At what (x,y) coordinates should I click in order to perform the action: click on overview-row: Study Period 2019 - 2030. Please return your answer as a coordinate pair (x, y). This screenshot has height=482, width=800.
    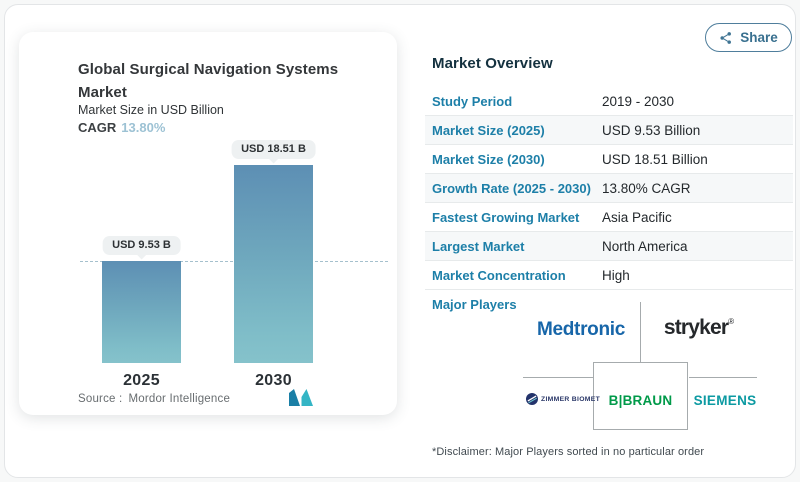
    Looking at the image, I should click on (609, 101).